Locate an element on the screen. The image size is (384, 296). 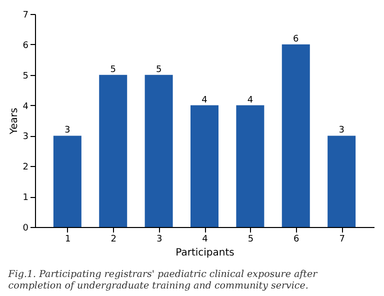
x-tick-label: 4 is located at coordinates (205, 239).